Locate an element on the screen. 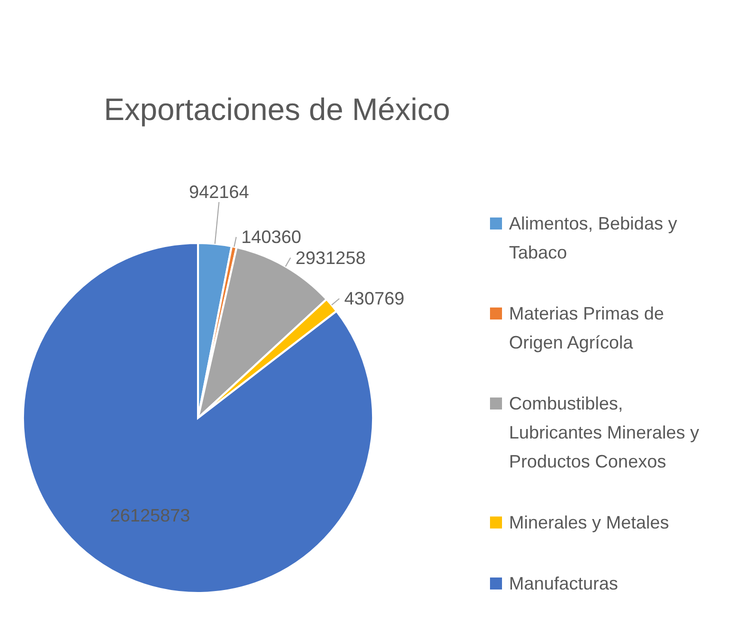  data-label: 26125873 is located at coordinates (150, 515).